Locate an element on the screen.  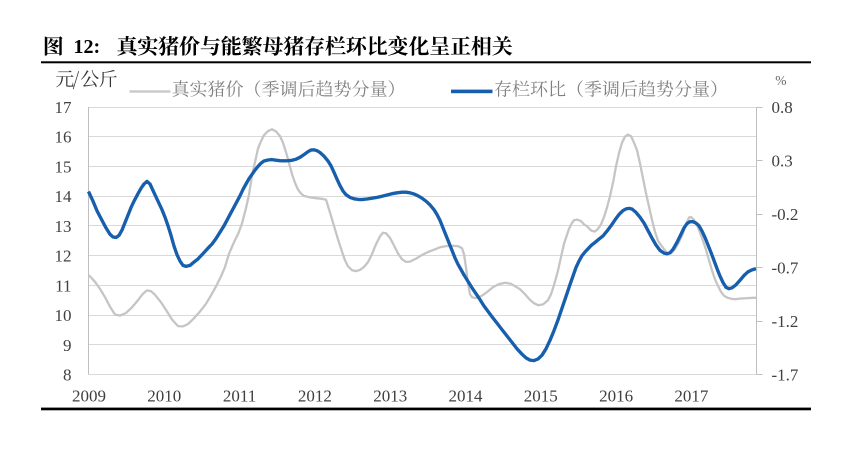
svg-text: -0.7 is located at coordinates (785, 268).